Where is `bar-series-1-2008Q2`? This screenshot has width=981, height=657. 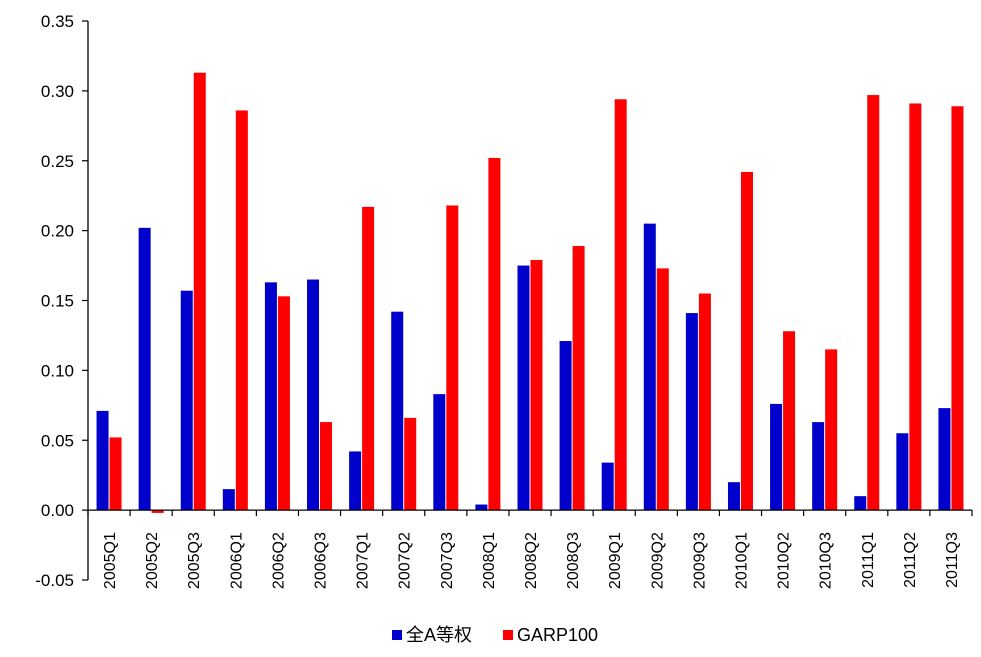 bar-series-1-2008Q2 is located at coordinates (523, 388).